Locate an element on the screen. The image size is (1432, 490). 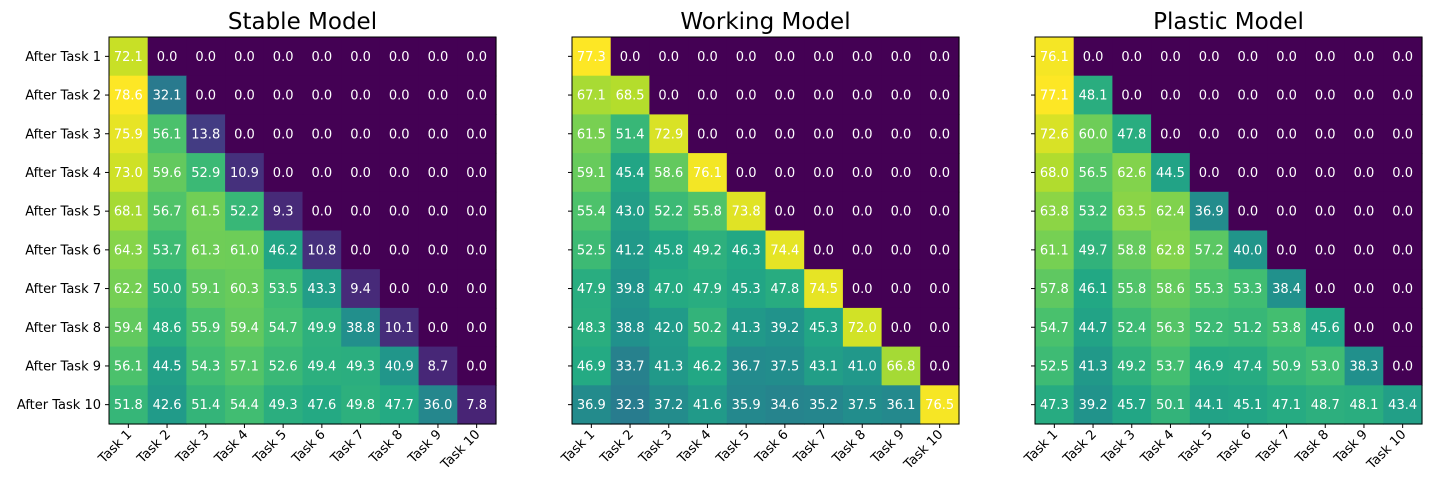
y-tick-label: After Task 2 is located at coordinates (63, 96).